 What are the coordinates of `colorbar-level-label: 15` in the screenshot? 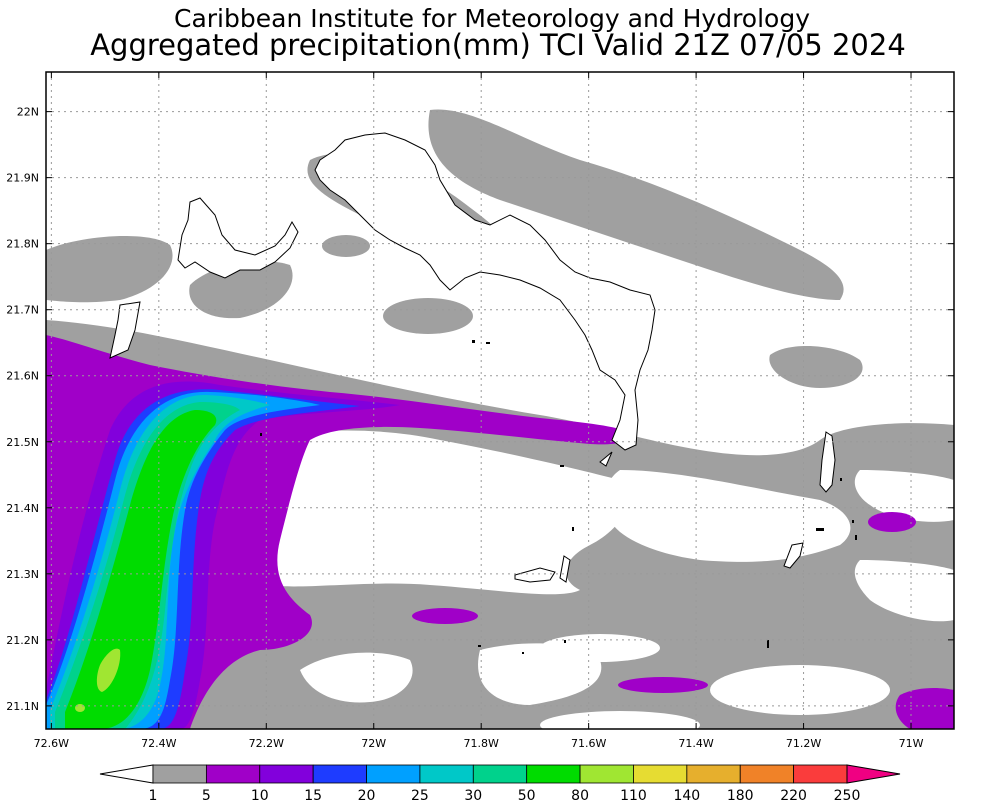 It's located at (313, 794).